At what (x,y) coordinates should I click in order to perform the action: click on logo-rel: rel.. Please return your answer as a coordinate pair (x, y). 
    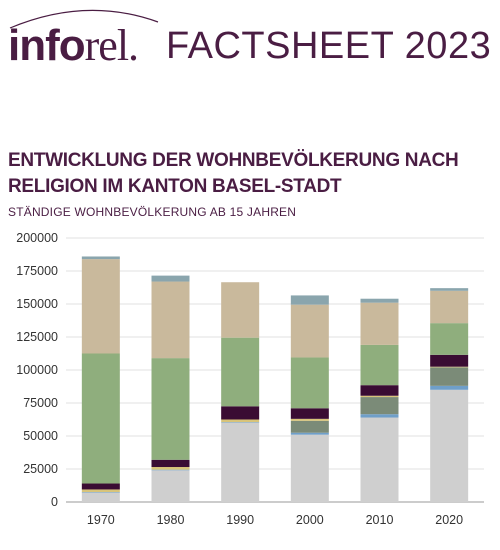
    Looking at the image, I should click on (111, 45).